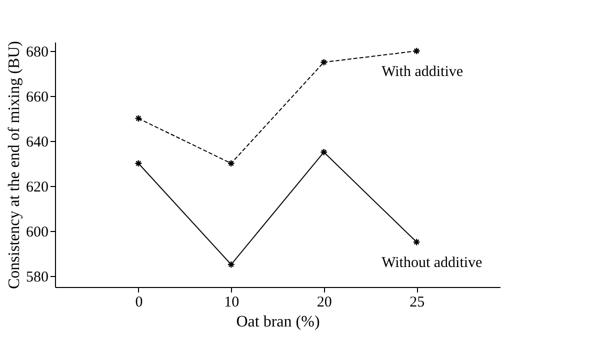  I want to click on y-tick-label: 580, so click(37, 277).